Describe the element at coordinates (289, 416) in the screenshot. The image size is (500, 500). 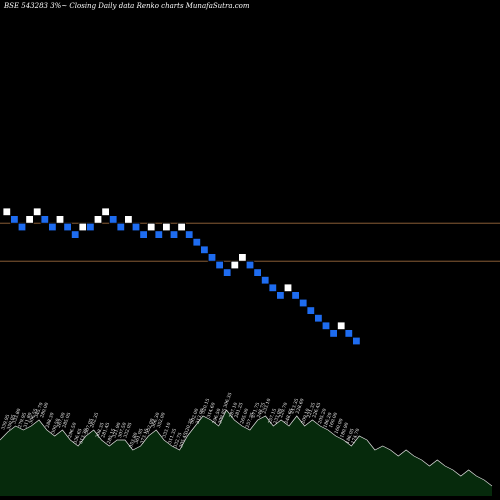
I see `volume-label: 248.65` at that location.